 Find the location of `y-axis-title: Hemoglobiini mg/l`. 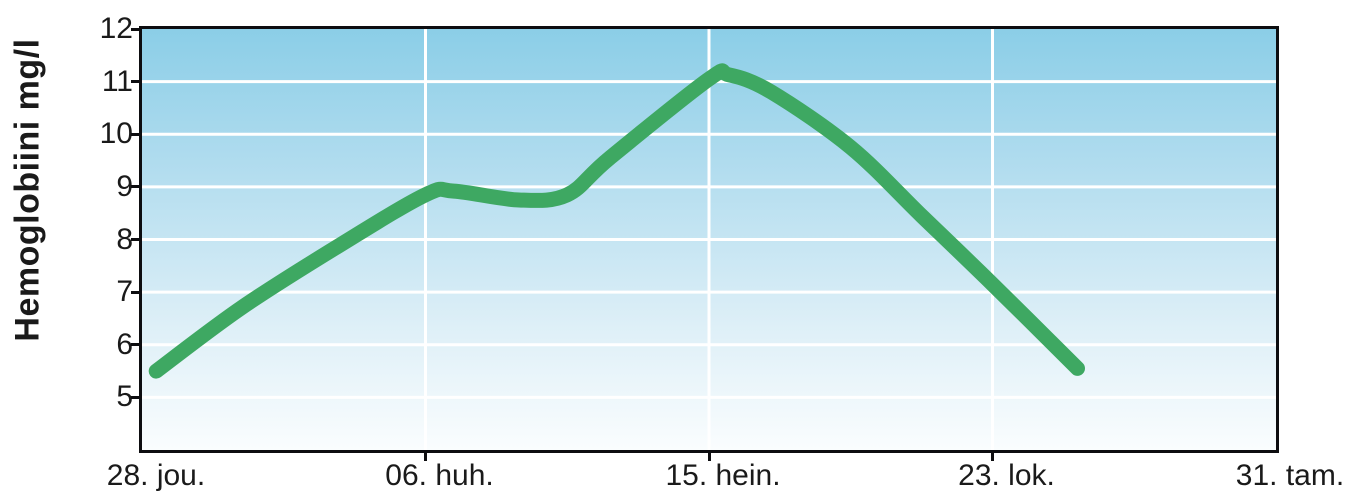

y-axis-title: Hemoglobiini mg/l is located at coordinates (27, 190).